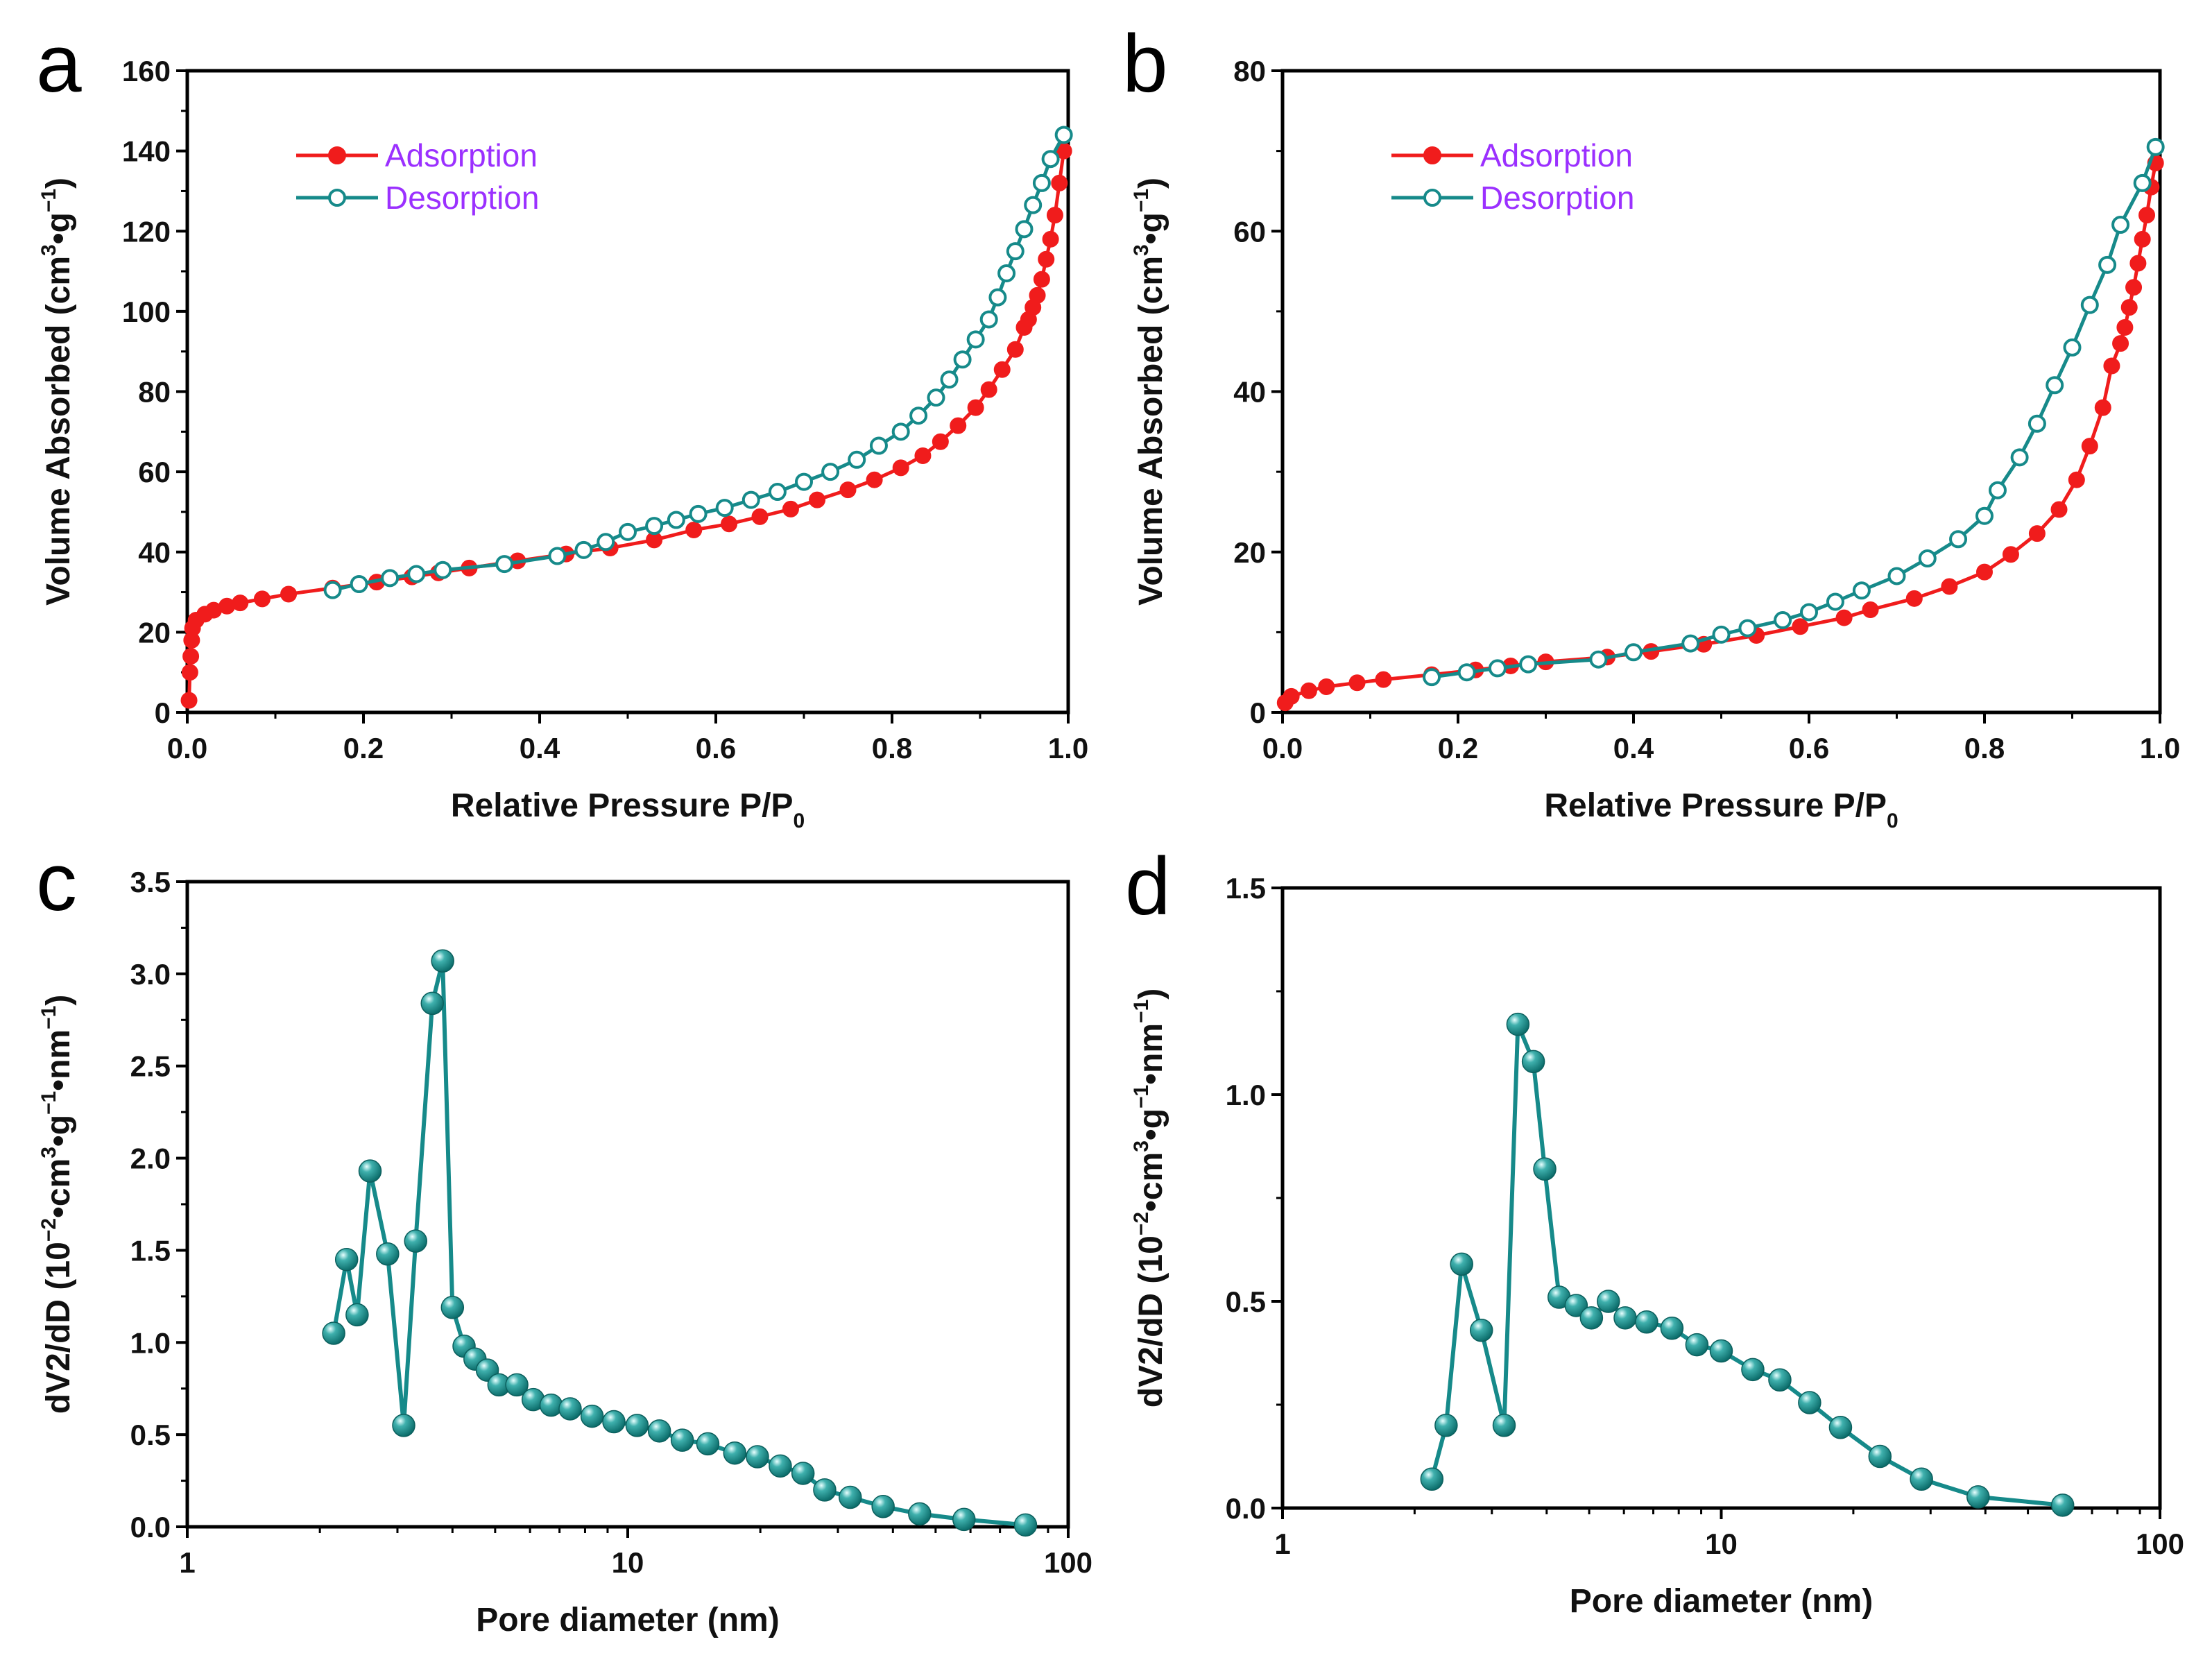 The image size is (2212, 1669). I want to click on y-tick-label: 80, so click(1249, 71).